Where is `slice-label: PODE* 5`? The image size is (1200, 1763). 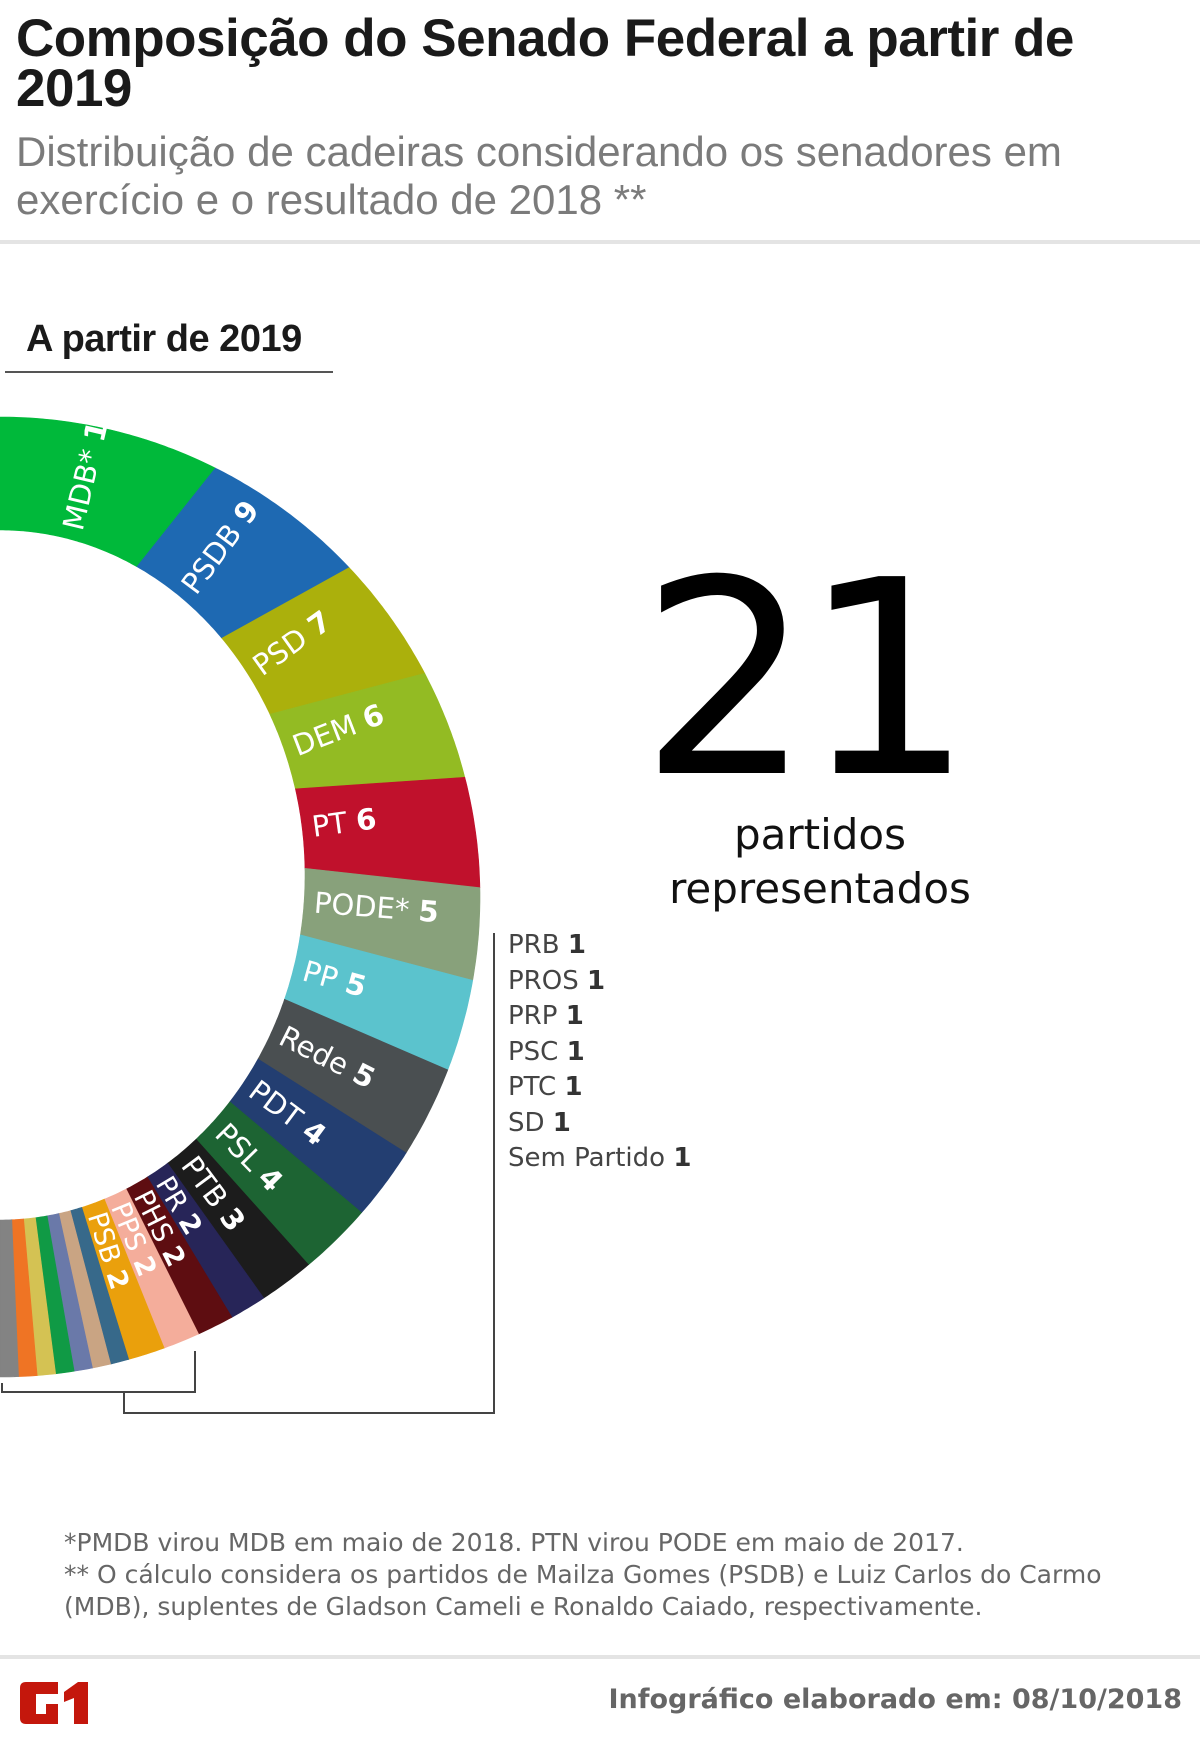
slice-label: PODE* 5 is located at coordinates (376, 908).